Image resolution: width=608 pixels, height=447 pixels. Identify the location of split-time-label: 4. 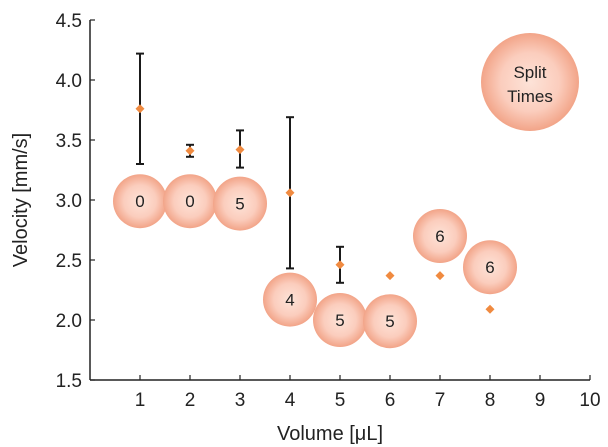
(289, 300).